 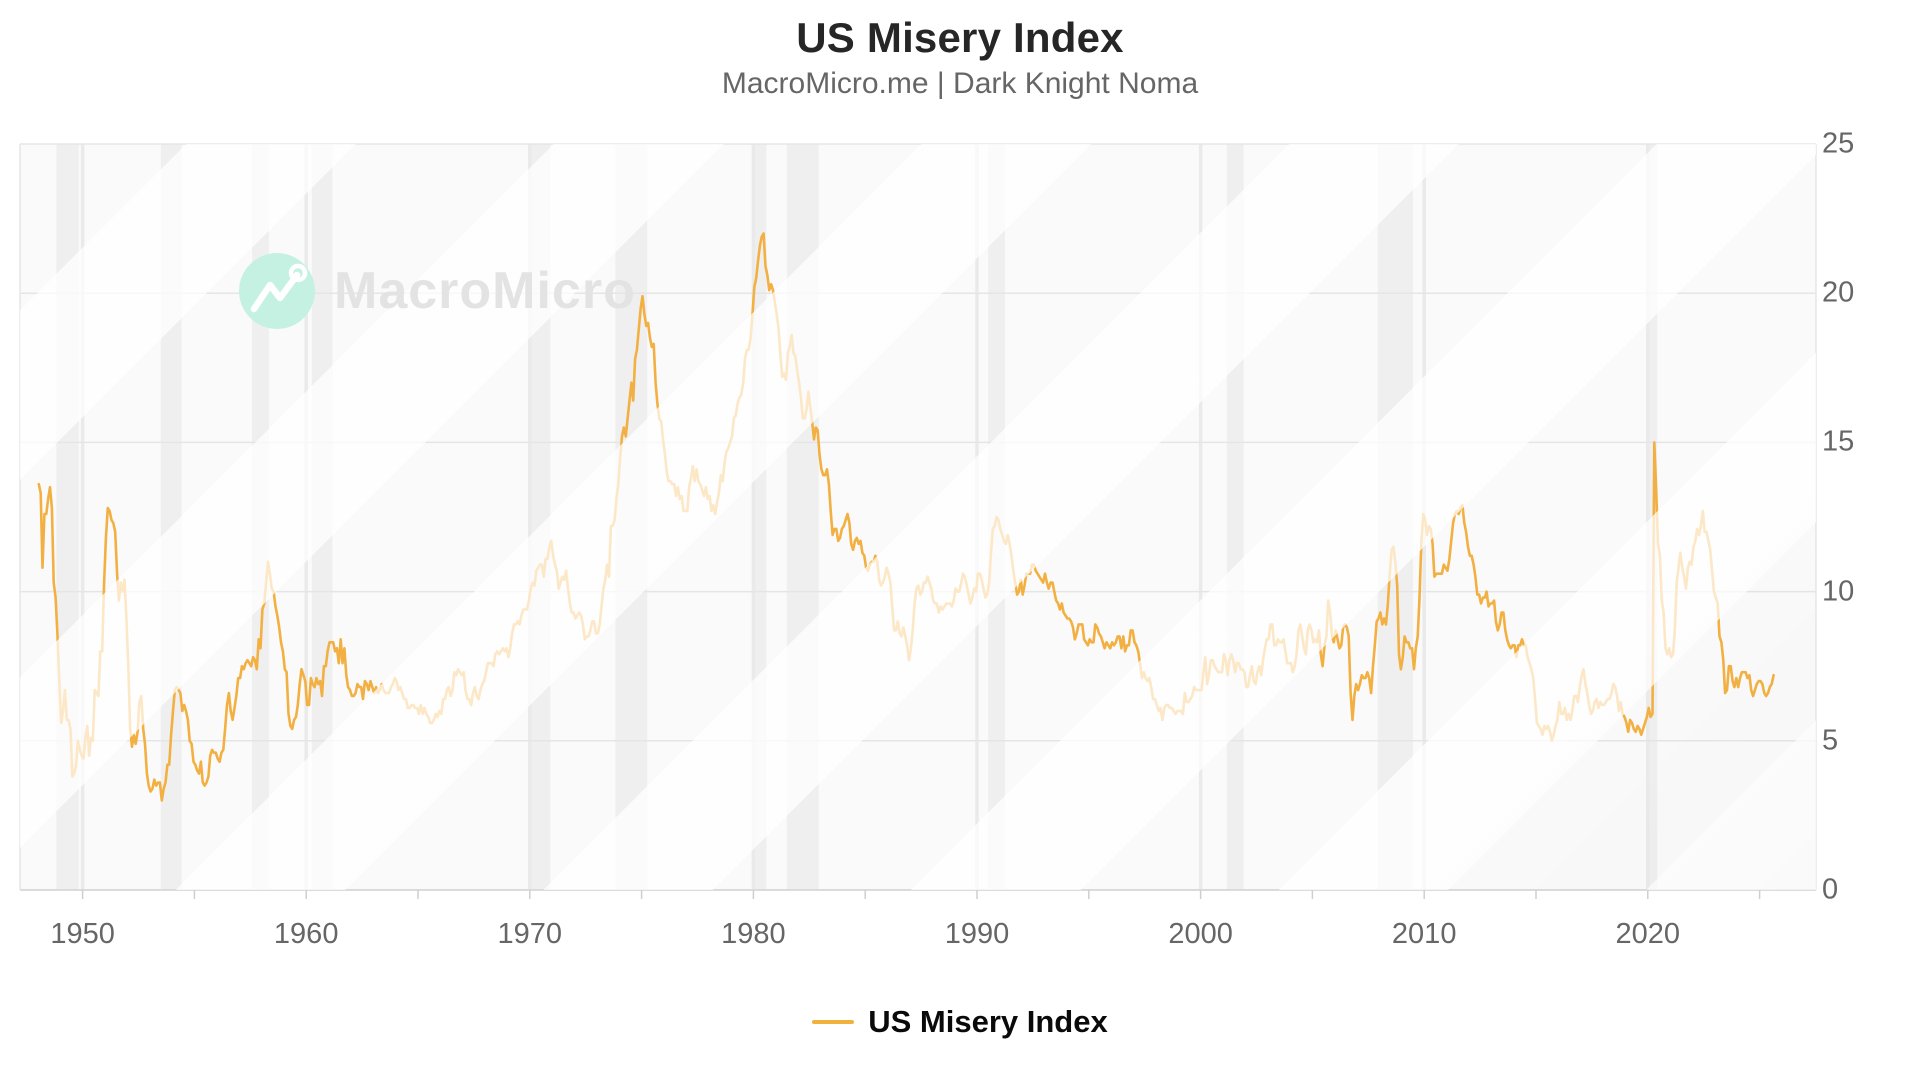 What do you see at coordinates (1424, 934) in the screenshot?
I see `x-tick-label-2010: 2010` at bounding box center [1424, 934].